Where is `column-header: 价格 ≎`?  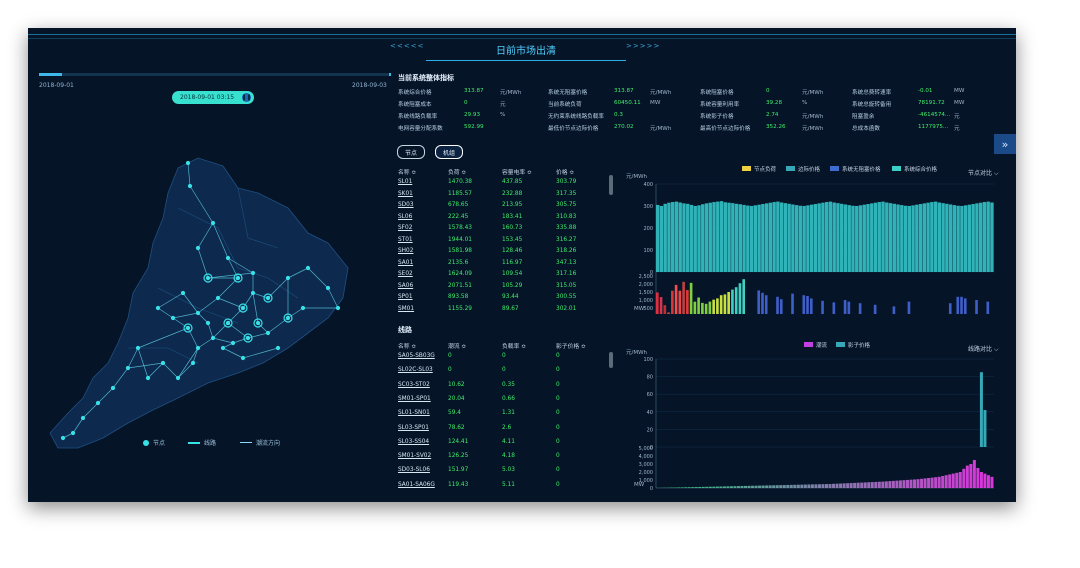
column-header: 价格 ≎ is located at coordinates (565, 173).